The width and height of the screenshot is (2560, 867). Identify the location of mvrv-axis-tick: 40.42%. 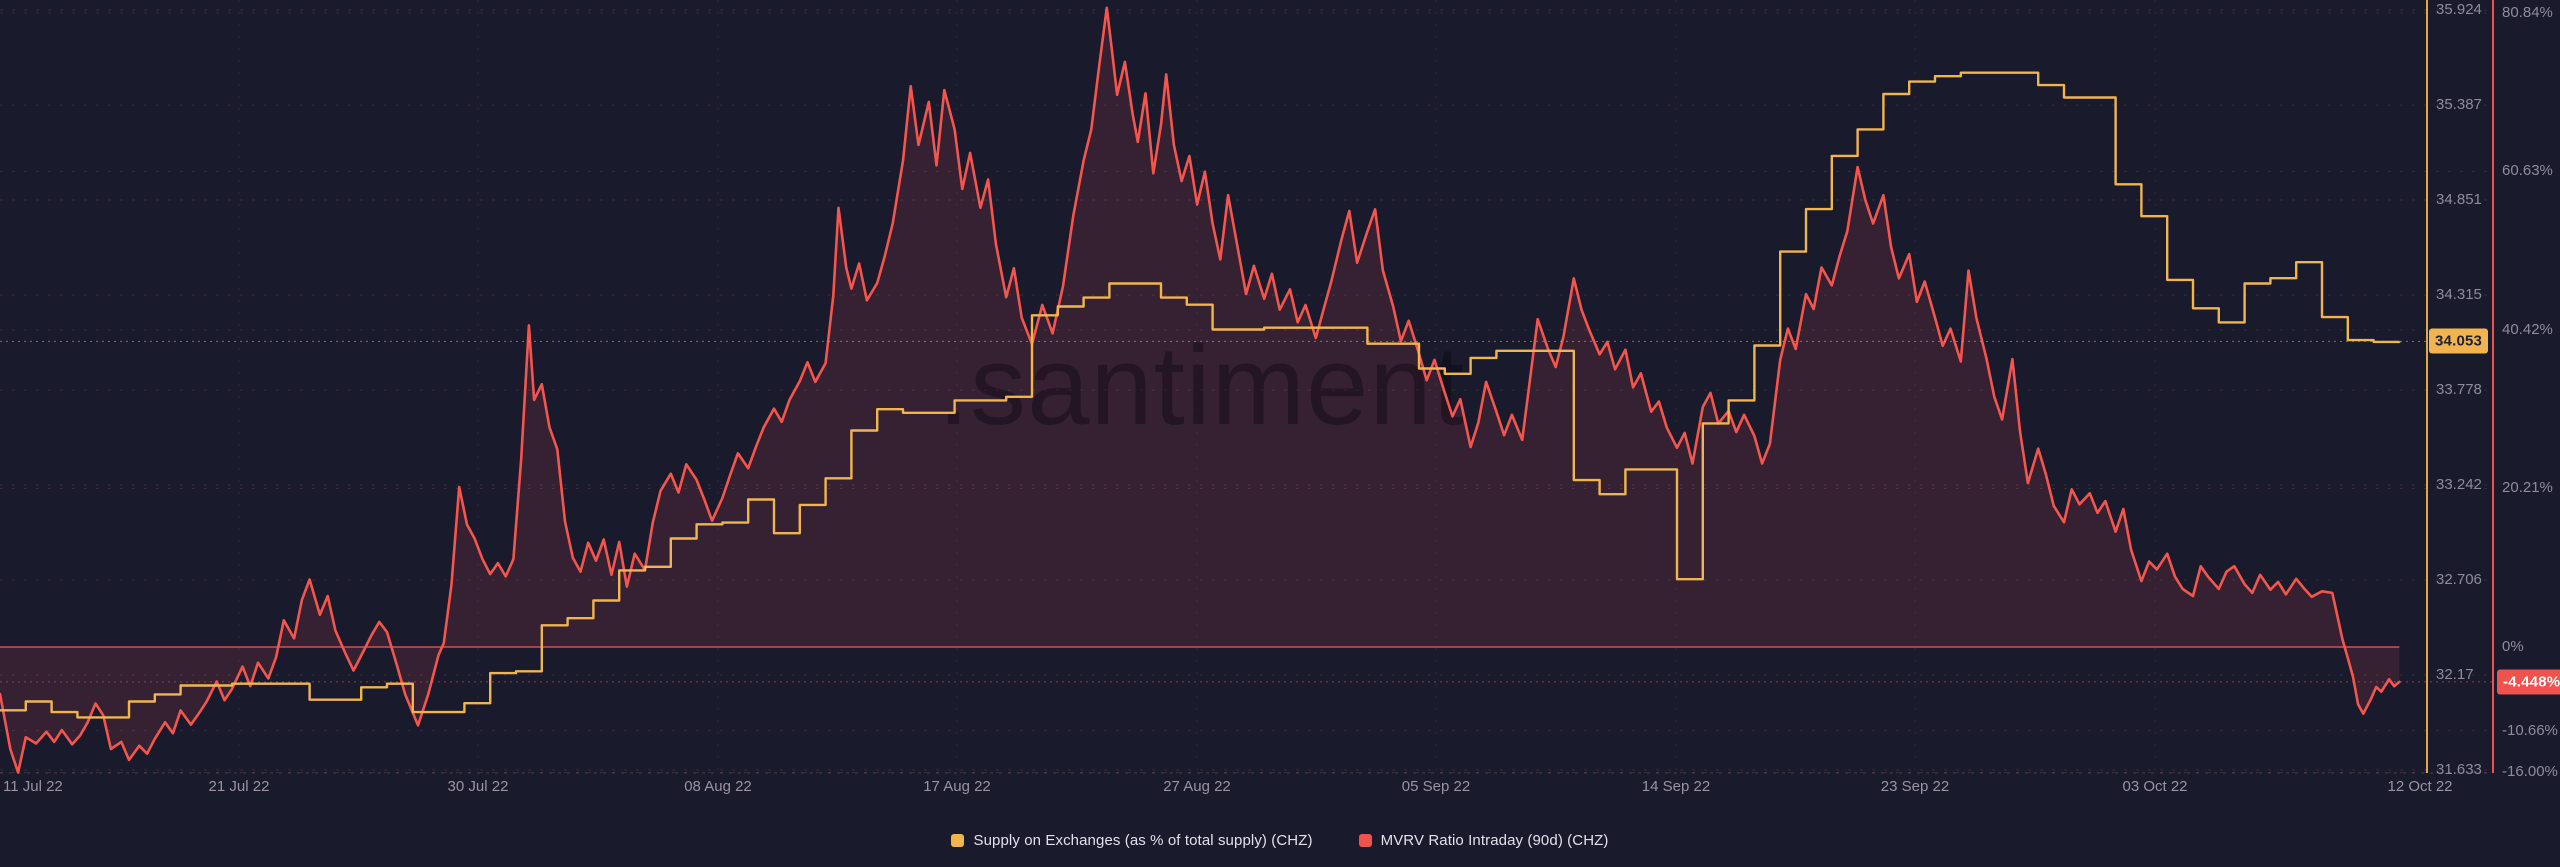
(2527, 329).